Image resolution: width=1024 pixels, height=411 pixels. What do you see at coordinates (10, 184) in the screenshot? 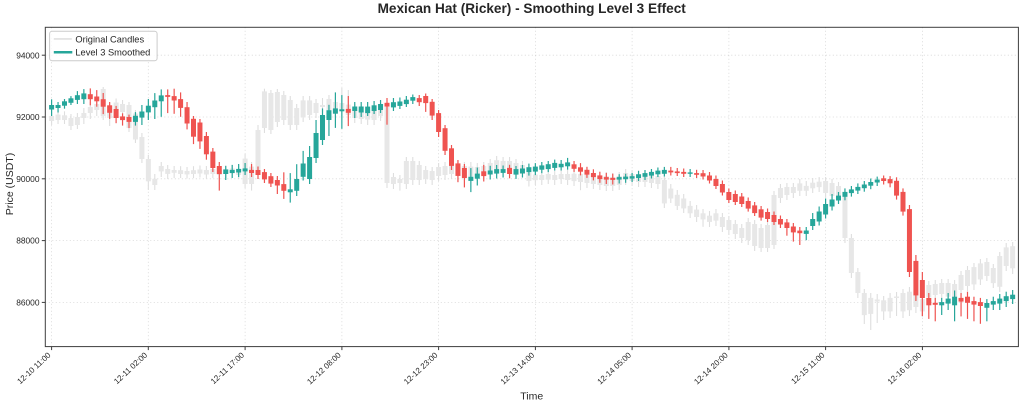
I see `svg-text: Price (USDT)` at bounding box center [10, 184].